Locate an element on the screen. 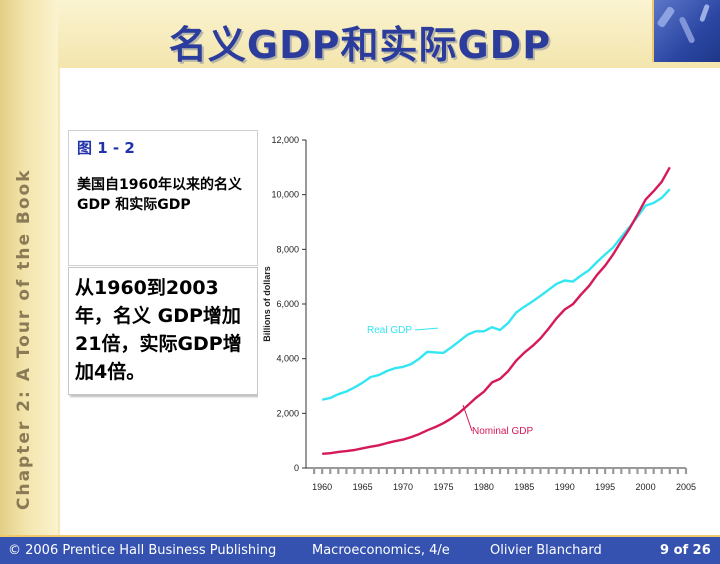  x-tick-label: 1960 is located at coordinates (322, 487).